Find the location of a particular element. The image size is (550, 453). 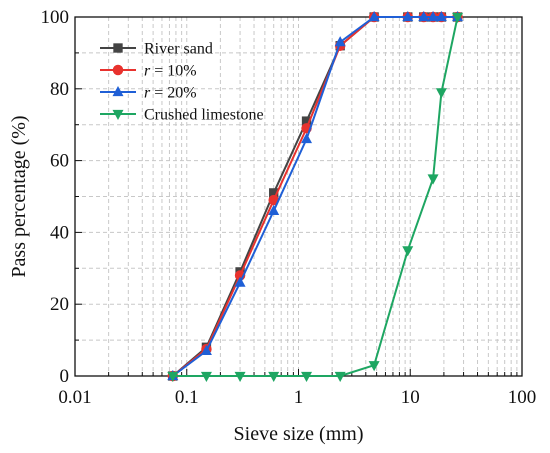

y-tick-label: 0 is located at coordinates (65, 376).